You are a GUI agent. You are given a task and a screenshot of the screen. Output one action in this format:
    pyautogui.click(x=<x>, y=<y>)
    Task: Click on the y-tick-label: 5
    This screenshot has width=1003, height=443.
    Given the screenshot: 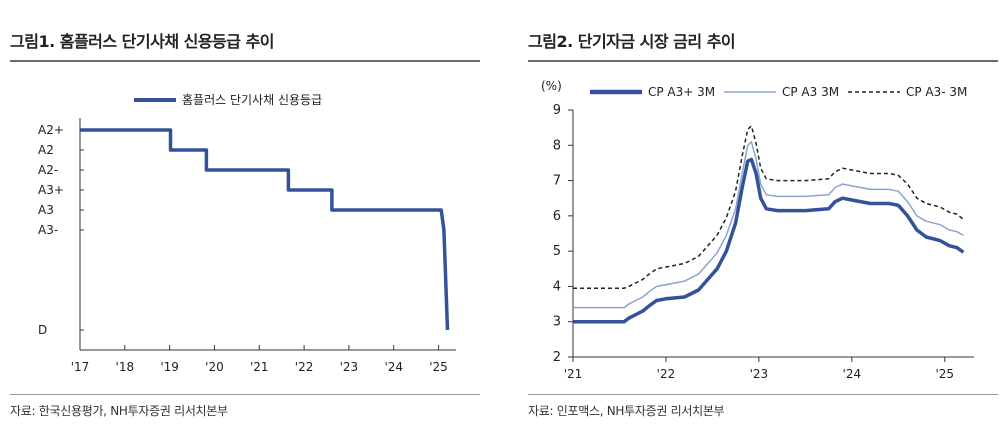 What is the action you would take?
    pyautogui.click(x=557, y=251)
    